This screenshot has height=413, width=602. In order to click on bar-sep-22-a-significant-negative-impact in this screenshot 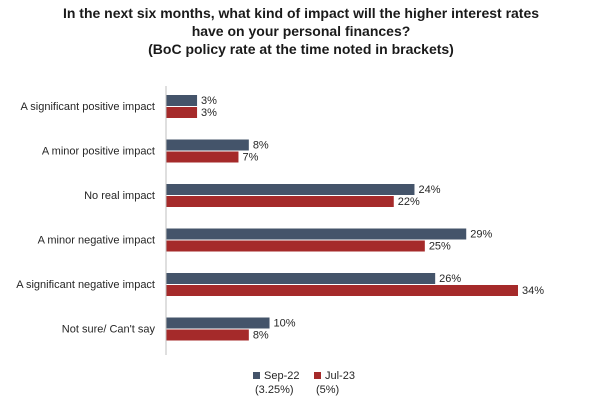, I will do `click(301, 278)`.